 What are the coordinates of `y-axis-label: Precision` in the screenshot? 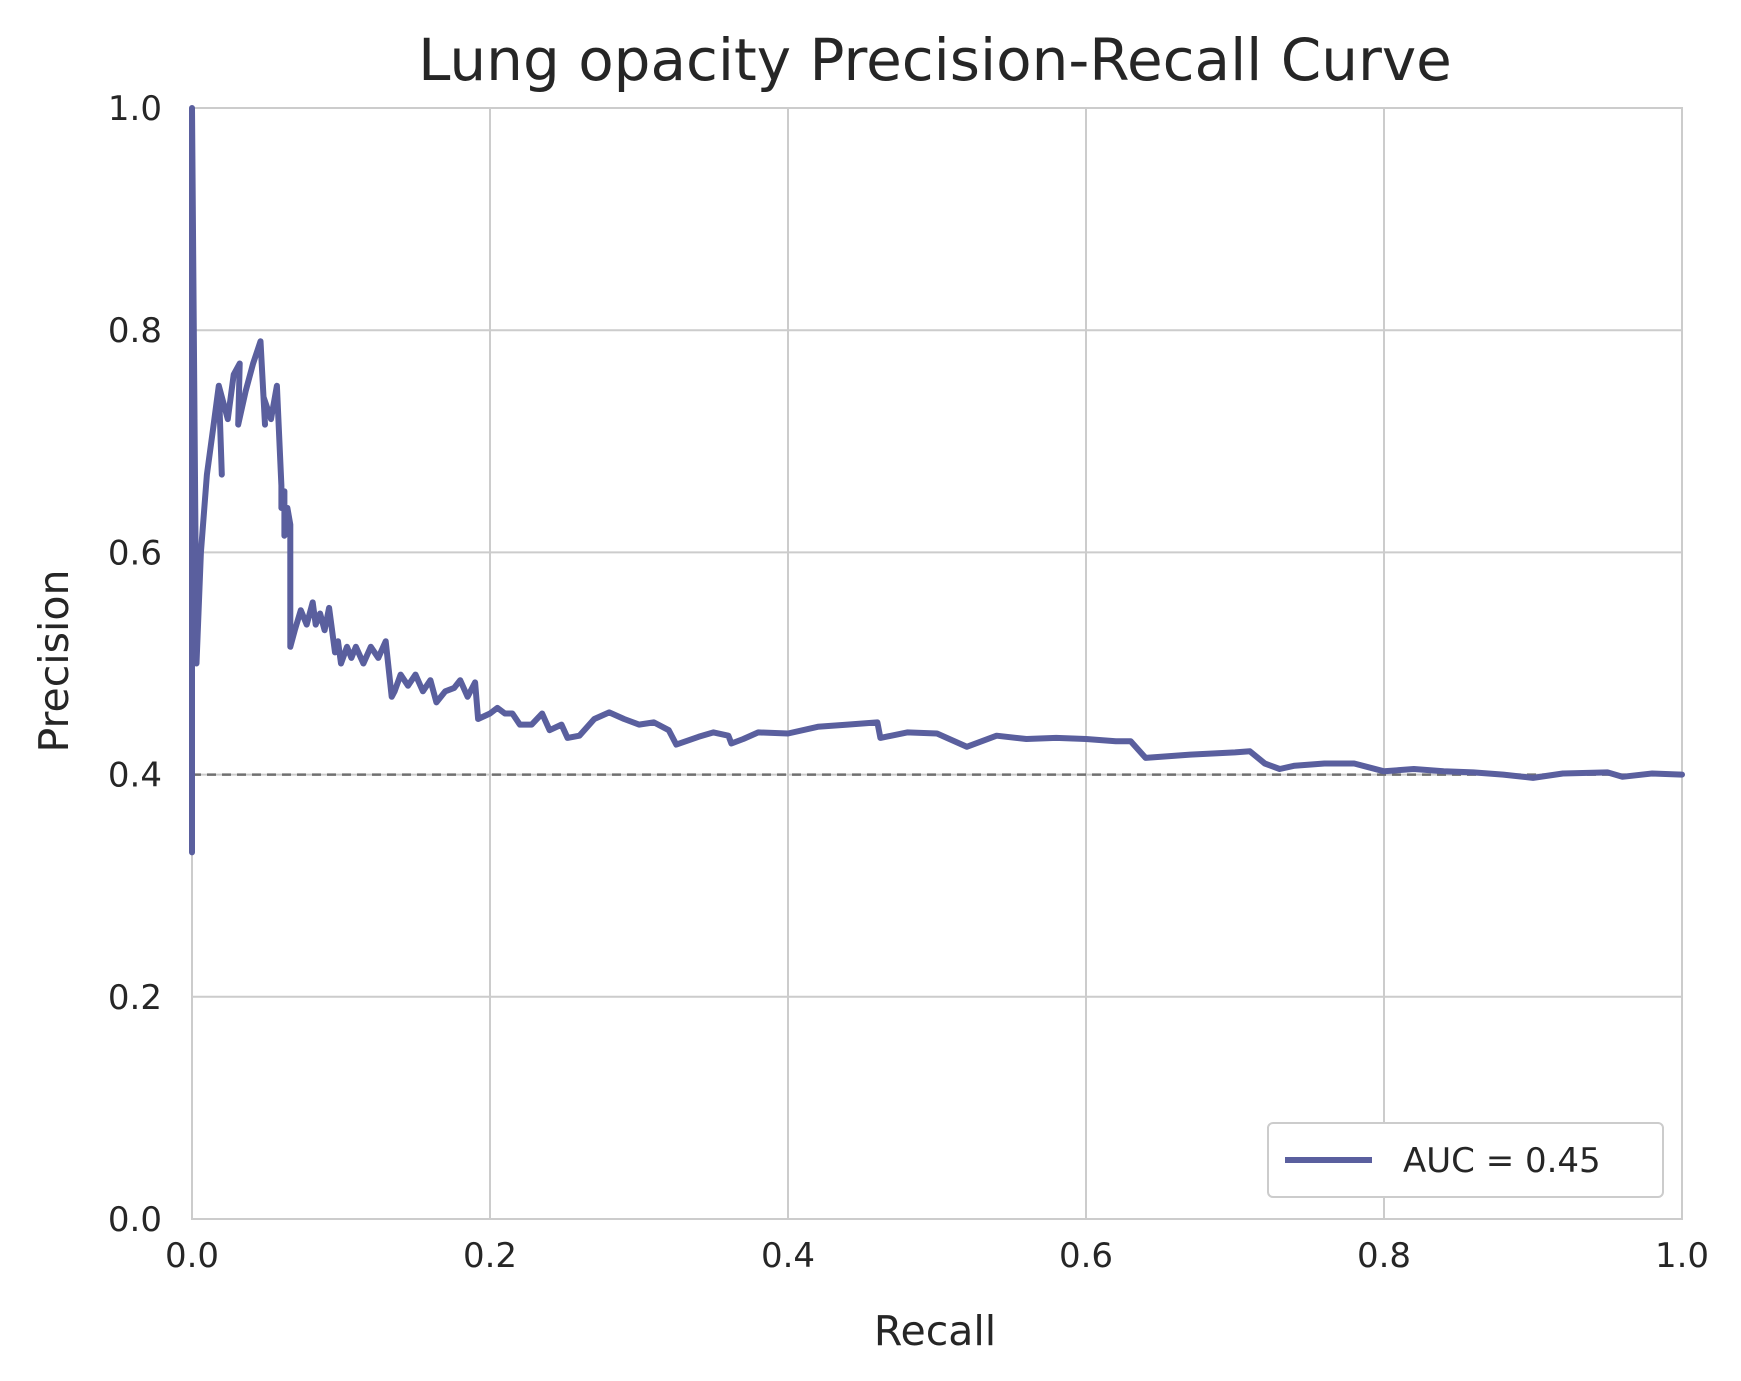 It's located at (54, 661).